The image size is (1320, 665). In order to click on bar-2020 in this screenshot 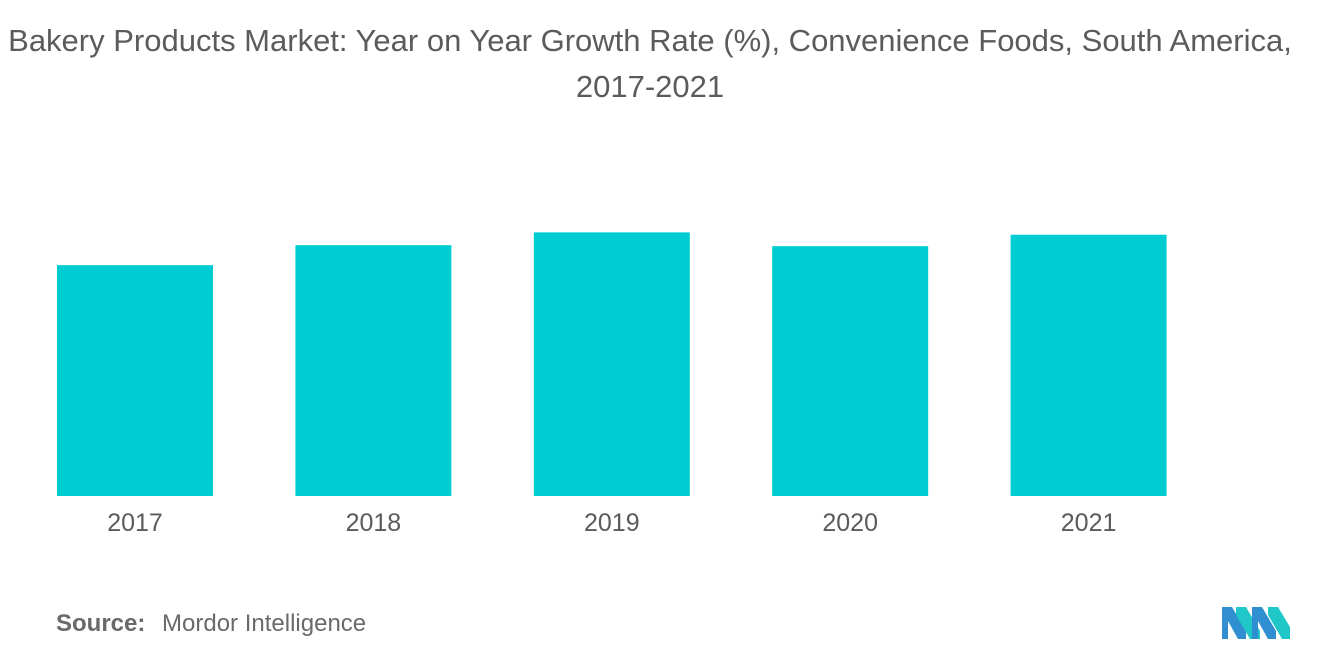, I will do `click(850, 371)`.